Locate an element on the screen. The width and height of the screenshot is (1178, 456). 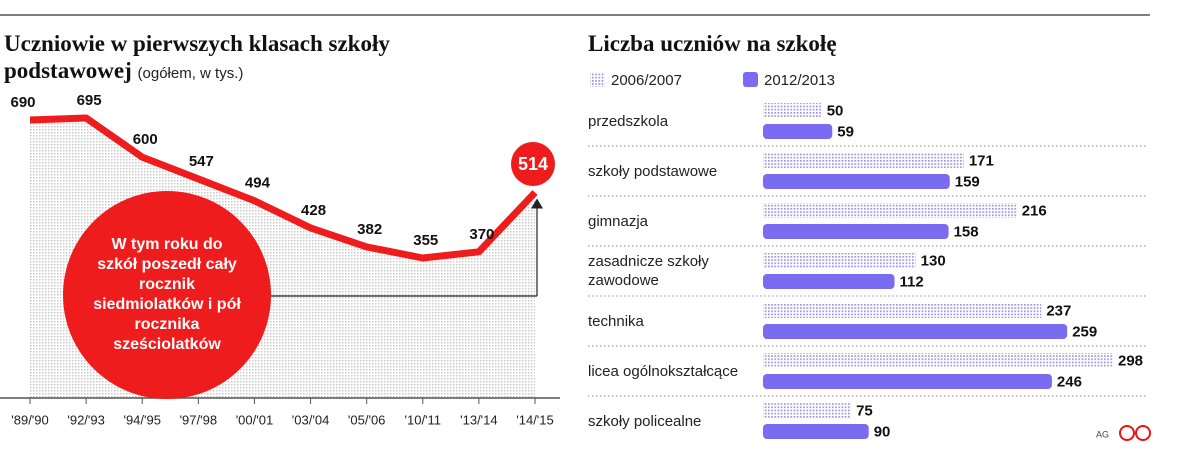
x-tick-label: '13/'14 is located at coordinates (479, 419).